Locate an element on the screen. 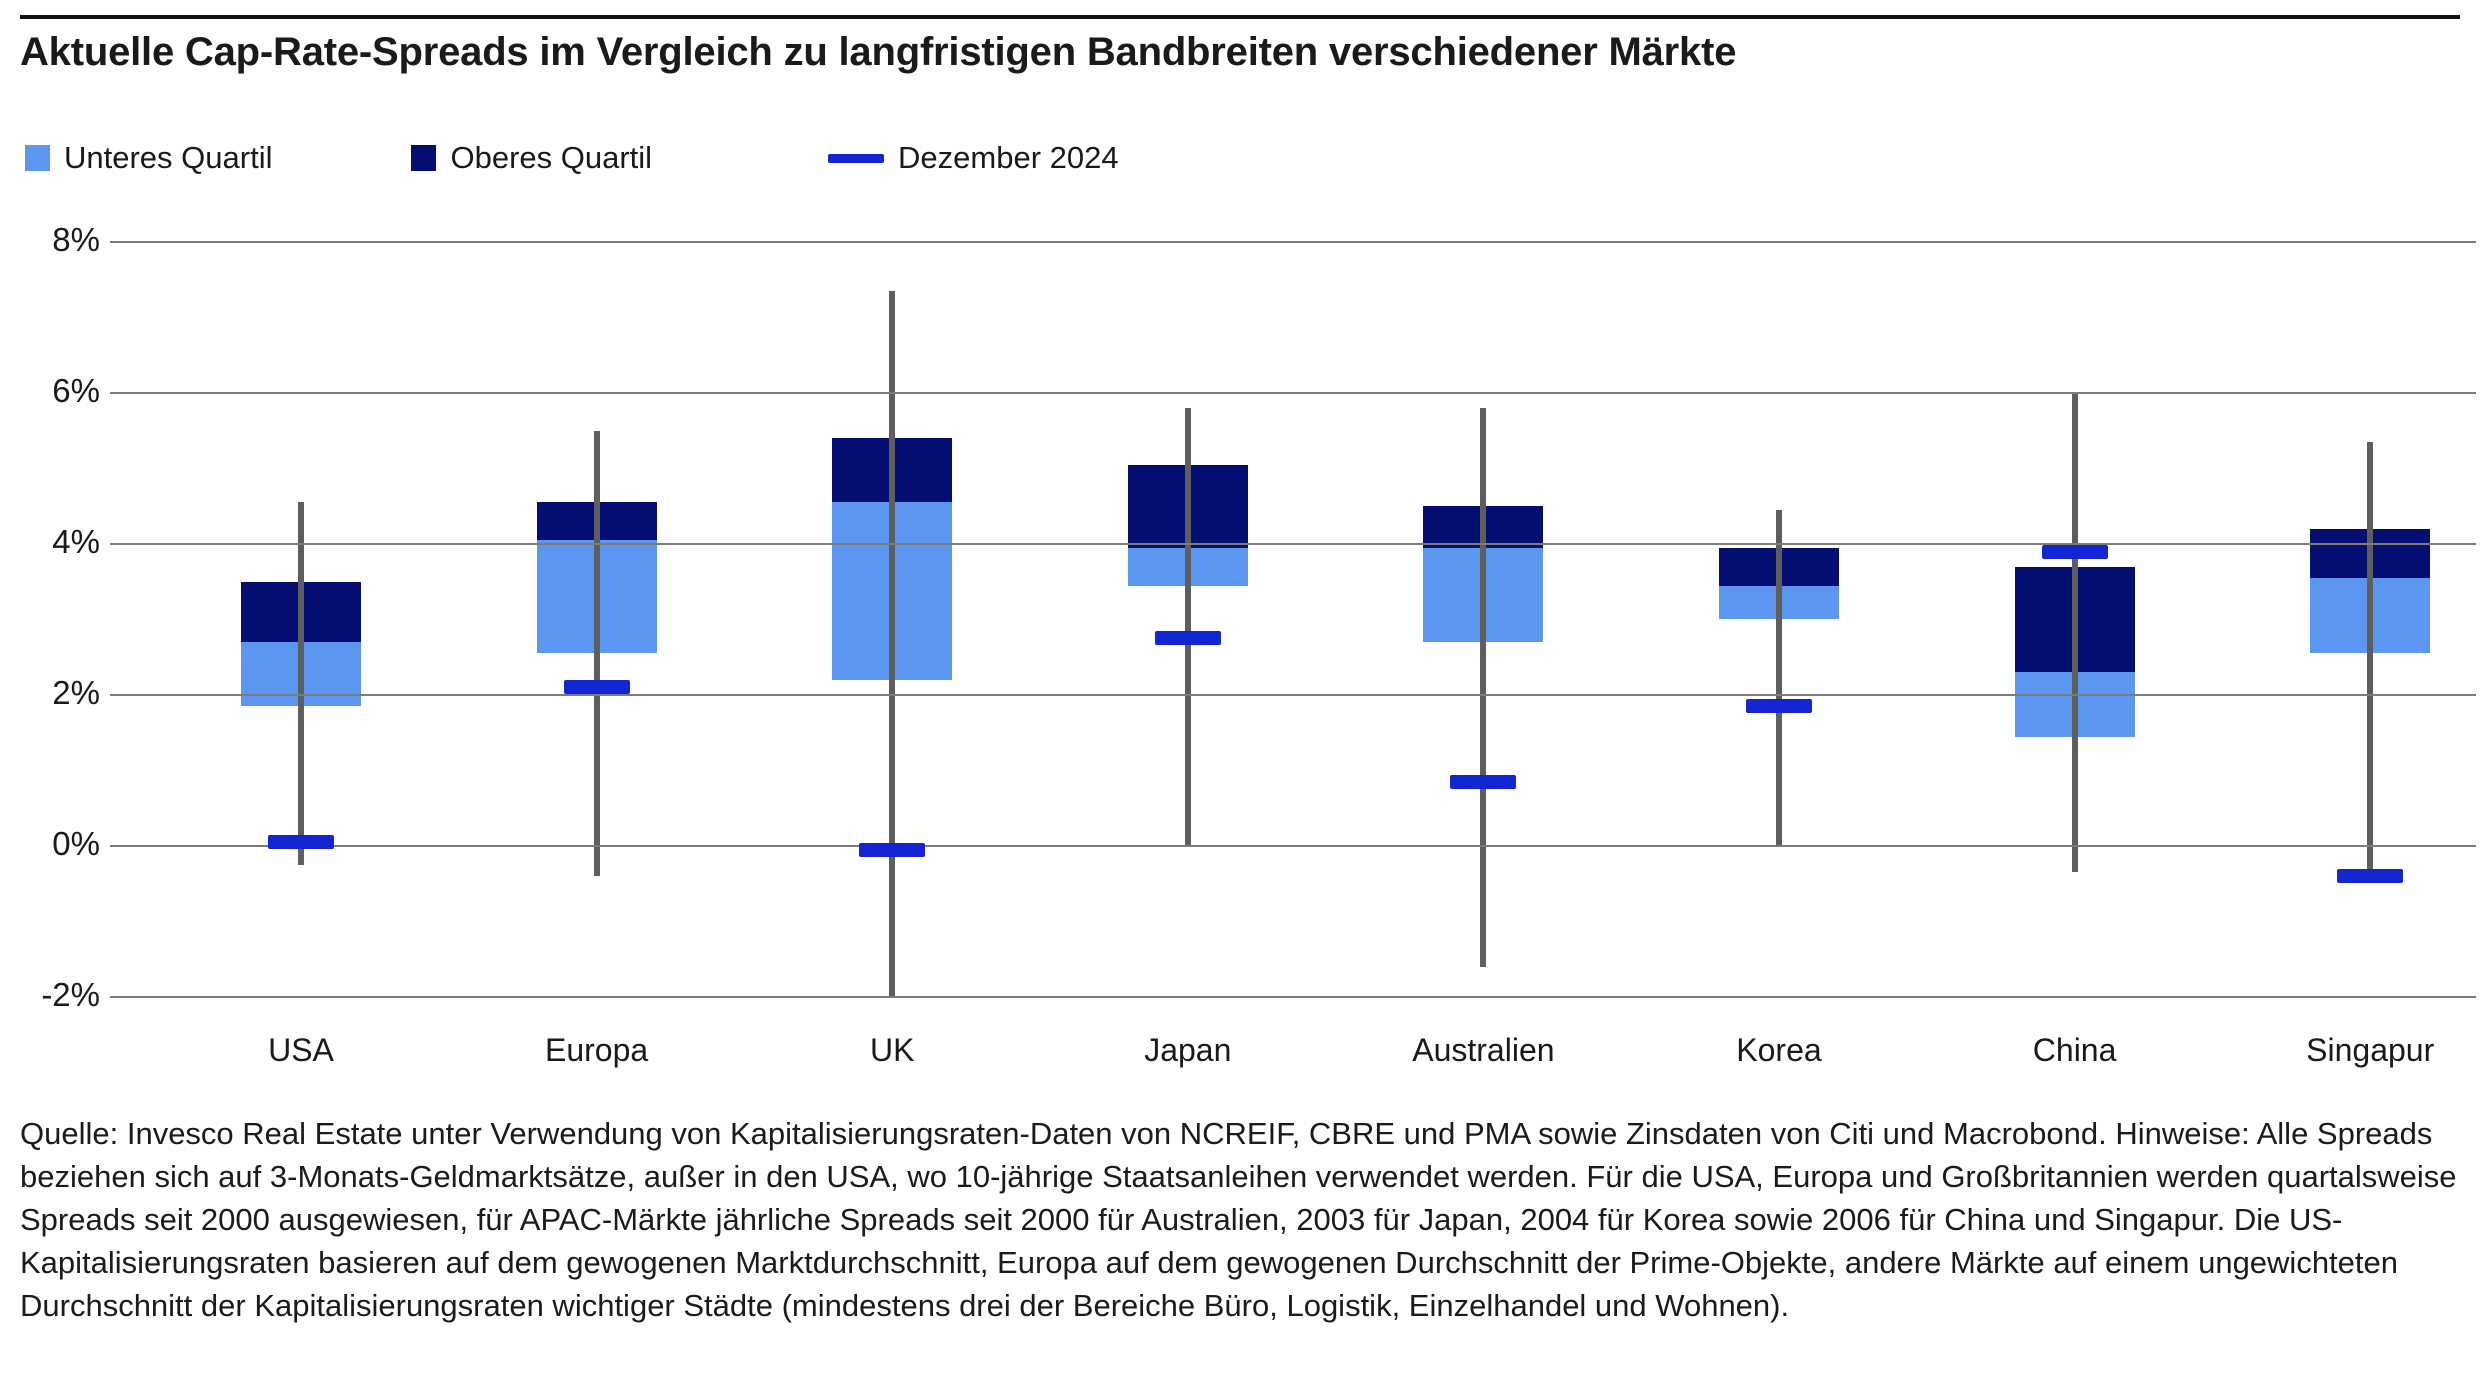 This screenshot has width=2480, height=1378. y-axis-tick-label: 6% is located at coordinates (76, 390).